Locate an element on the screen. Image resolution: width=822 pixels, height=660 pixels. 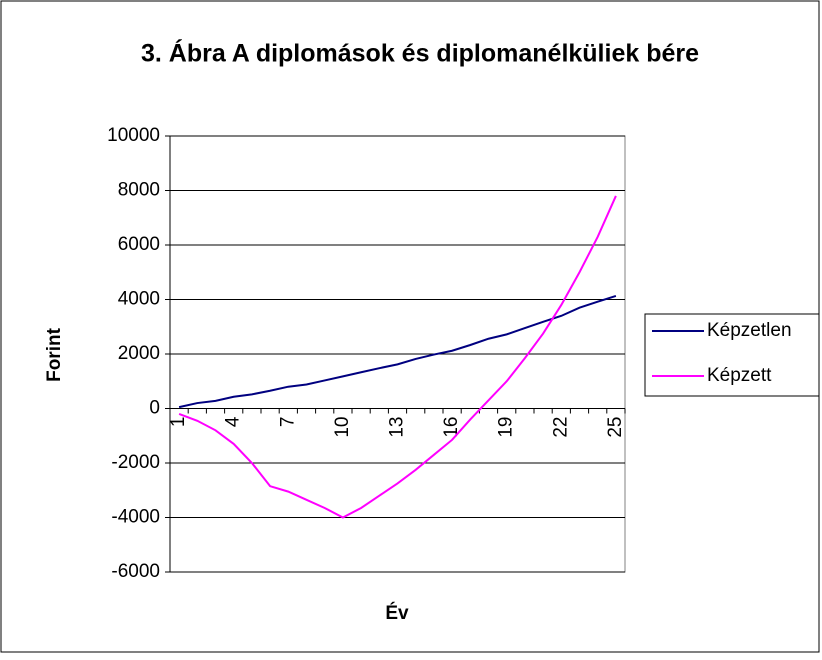
x-tick-label: 10 is located at coordinates (342, 427).